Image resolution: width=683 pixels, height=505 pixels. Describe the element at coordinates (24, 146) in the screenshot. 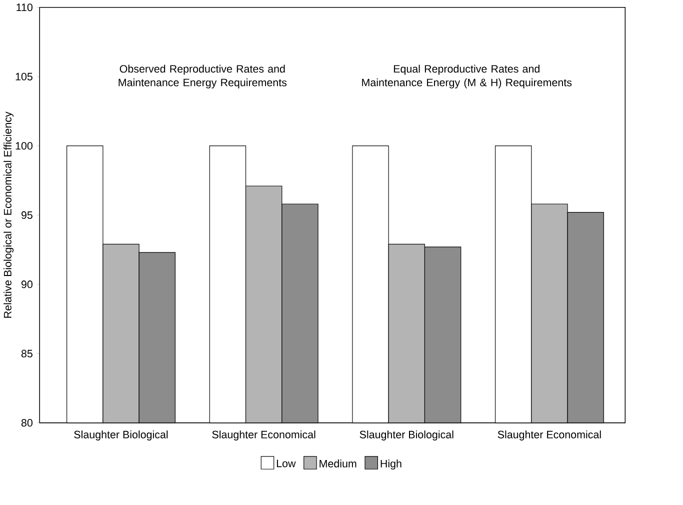

I see `y-tick-label: 100` at that location.